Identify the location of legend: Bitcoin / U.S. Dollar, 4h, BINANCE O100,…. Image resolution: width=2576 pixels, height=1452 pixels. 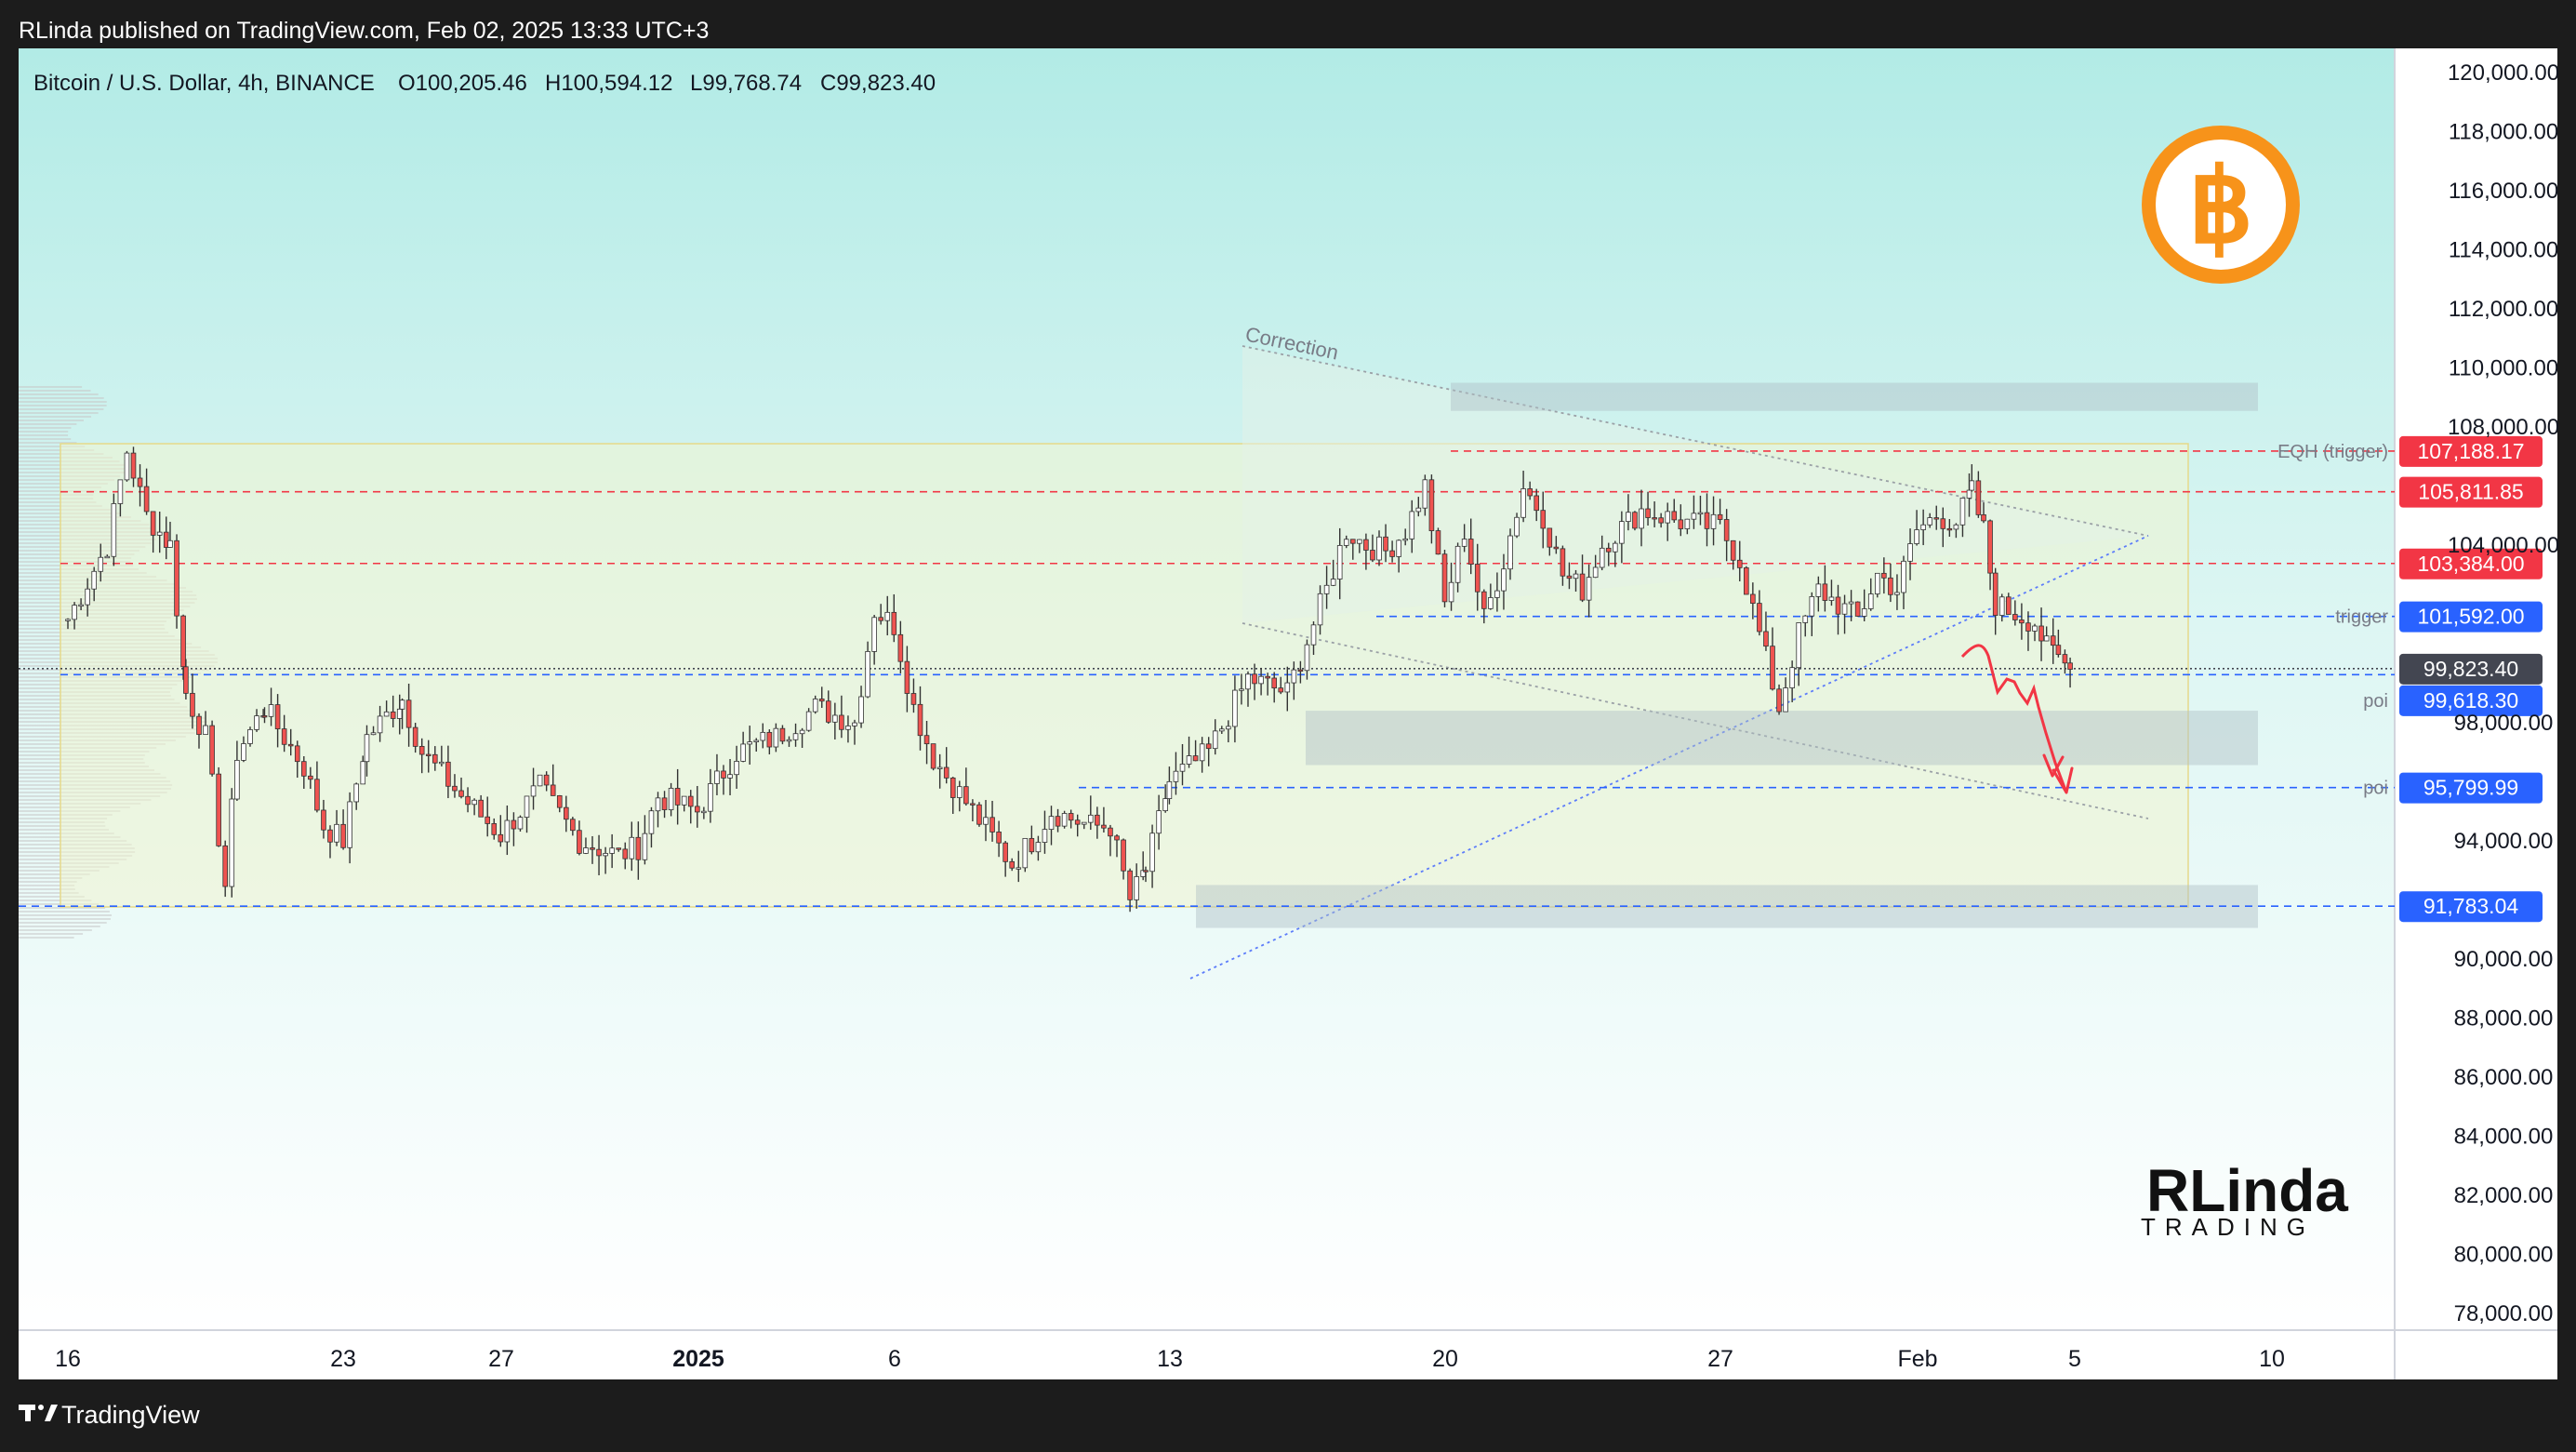
(484, 83).